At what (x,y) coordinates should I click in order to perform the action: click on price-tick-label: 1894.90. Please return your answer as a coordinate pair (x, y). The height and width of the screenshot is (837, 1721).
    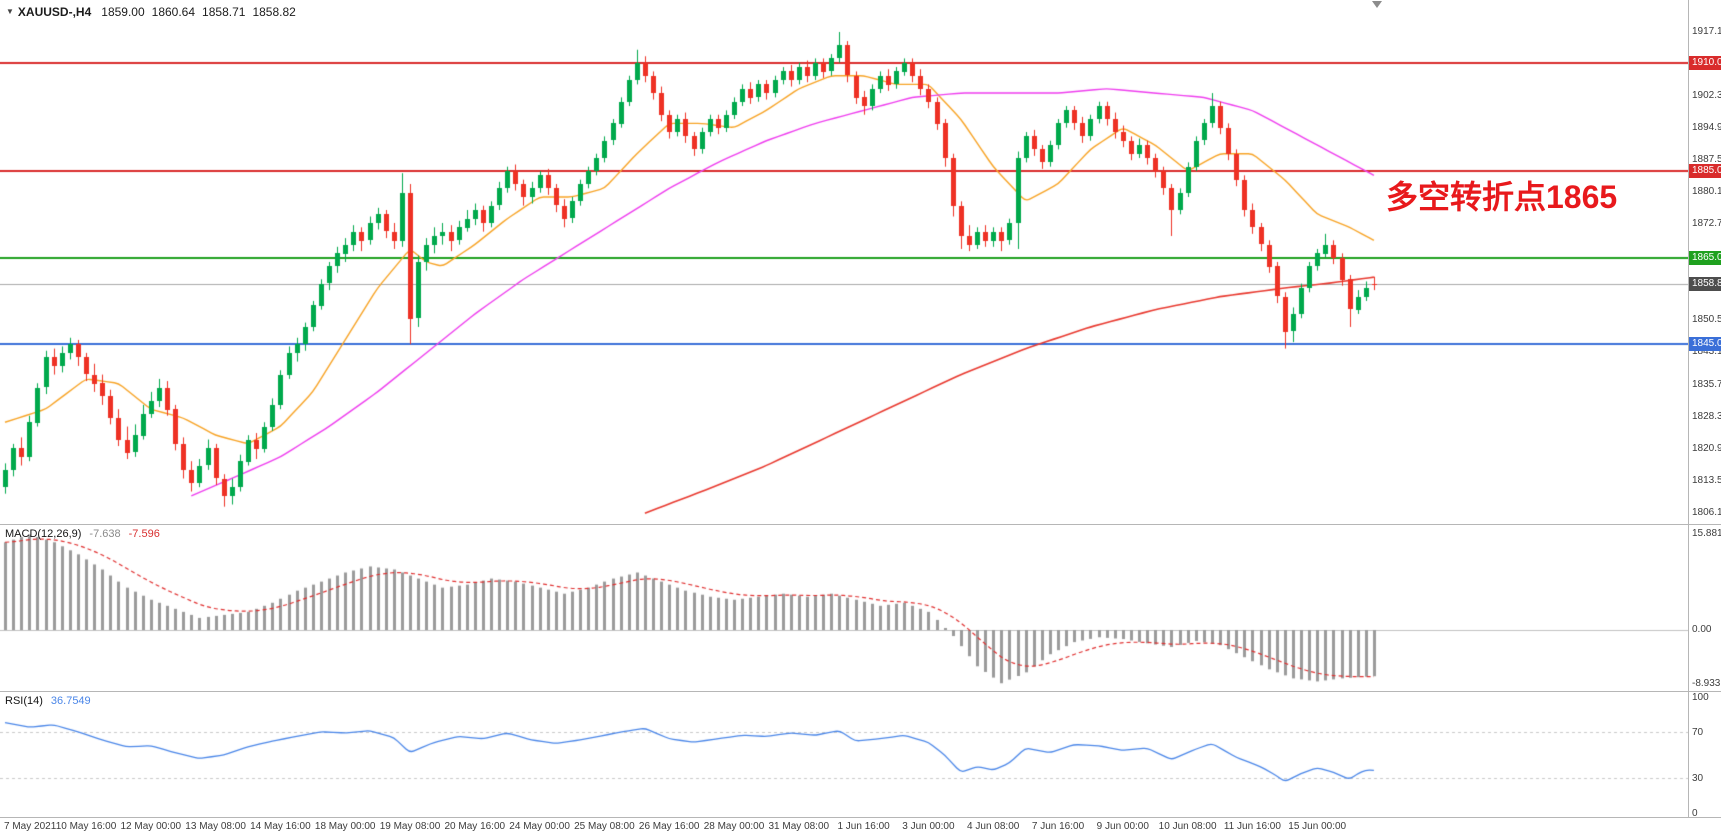
    Looking at the image, I should click on (1706, 128).